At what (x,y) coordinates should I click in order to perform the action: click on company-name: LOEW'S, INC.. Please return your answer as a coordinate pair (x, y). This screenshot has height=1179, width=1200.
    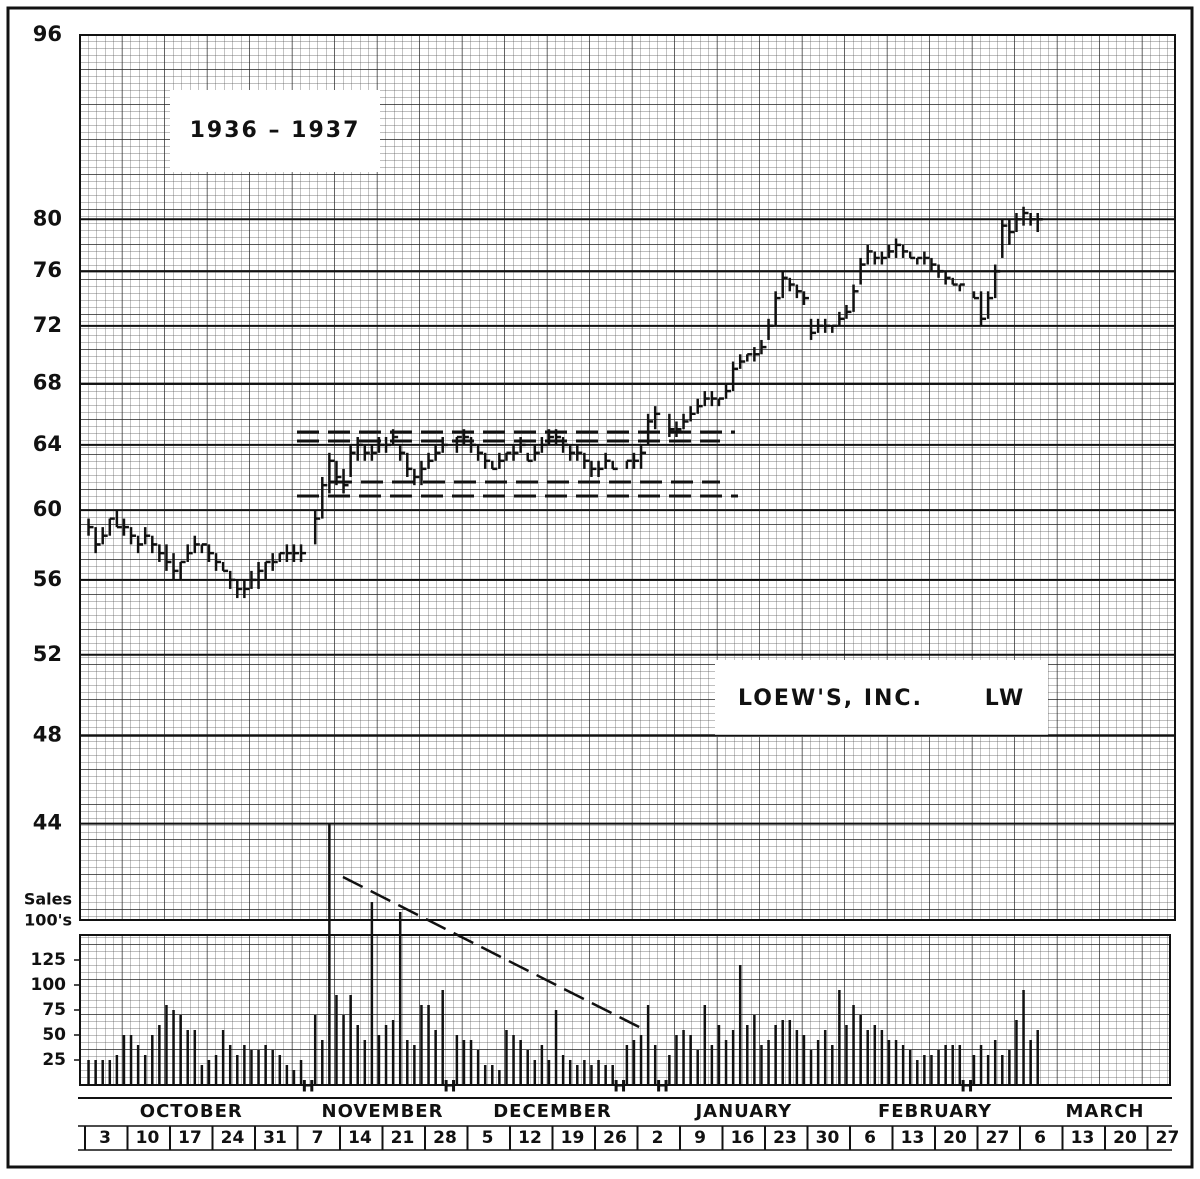
    Looking at the image, I should click on (830, 698).